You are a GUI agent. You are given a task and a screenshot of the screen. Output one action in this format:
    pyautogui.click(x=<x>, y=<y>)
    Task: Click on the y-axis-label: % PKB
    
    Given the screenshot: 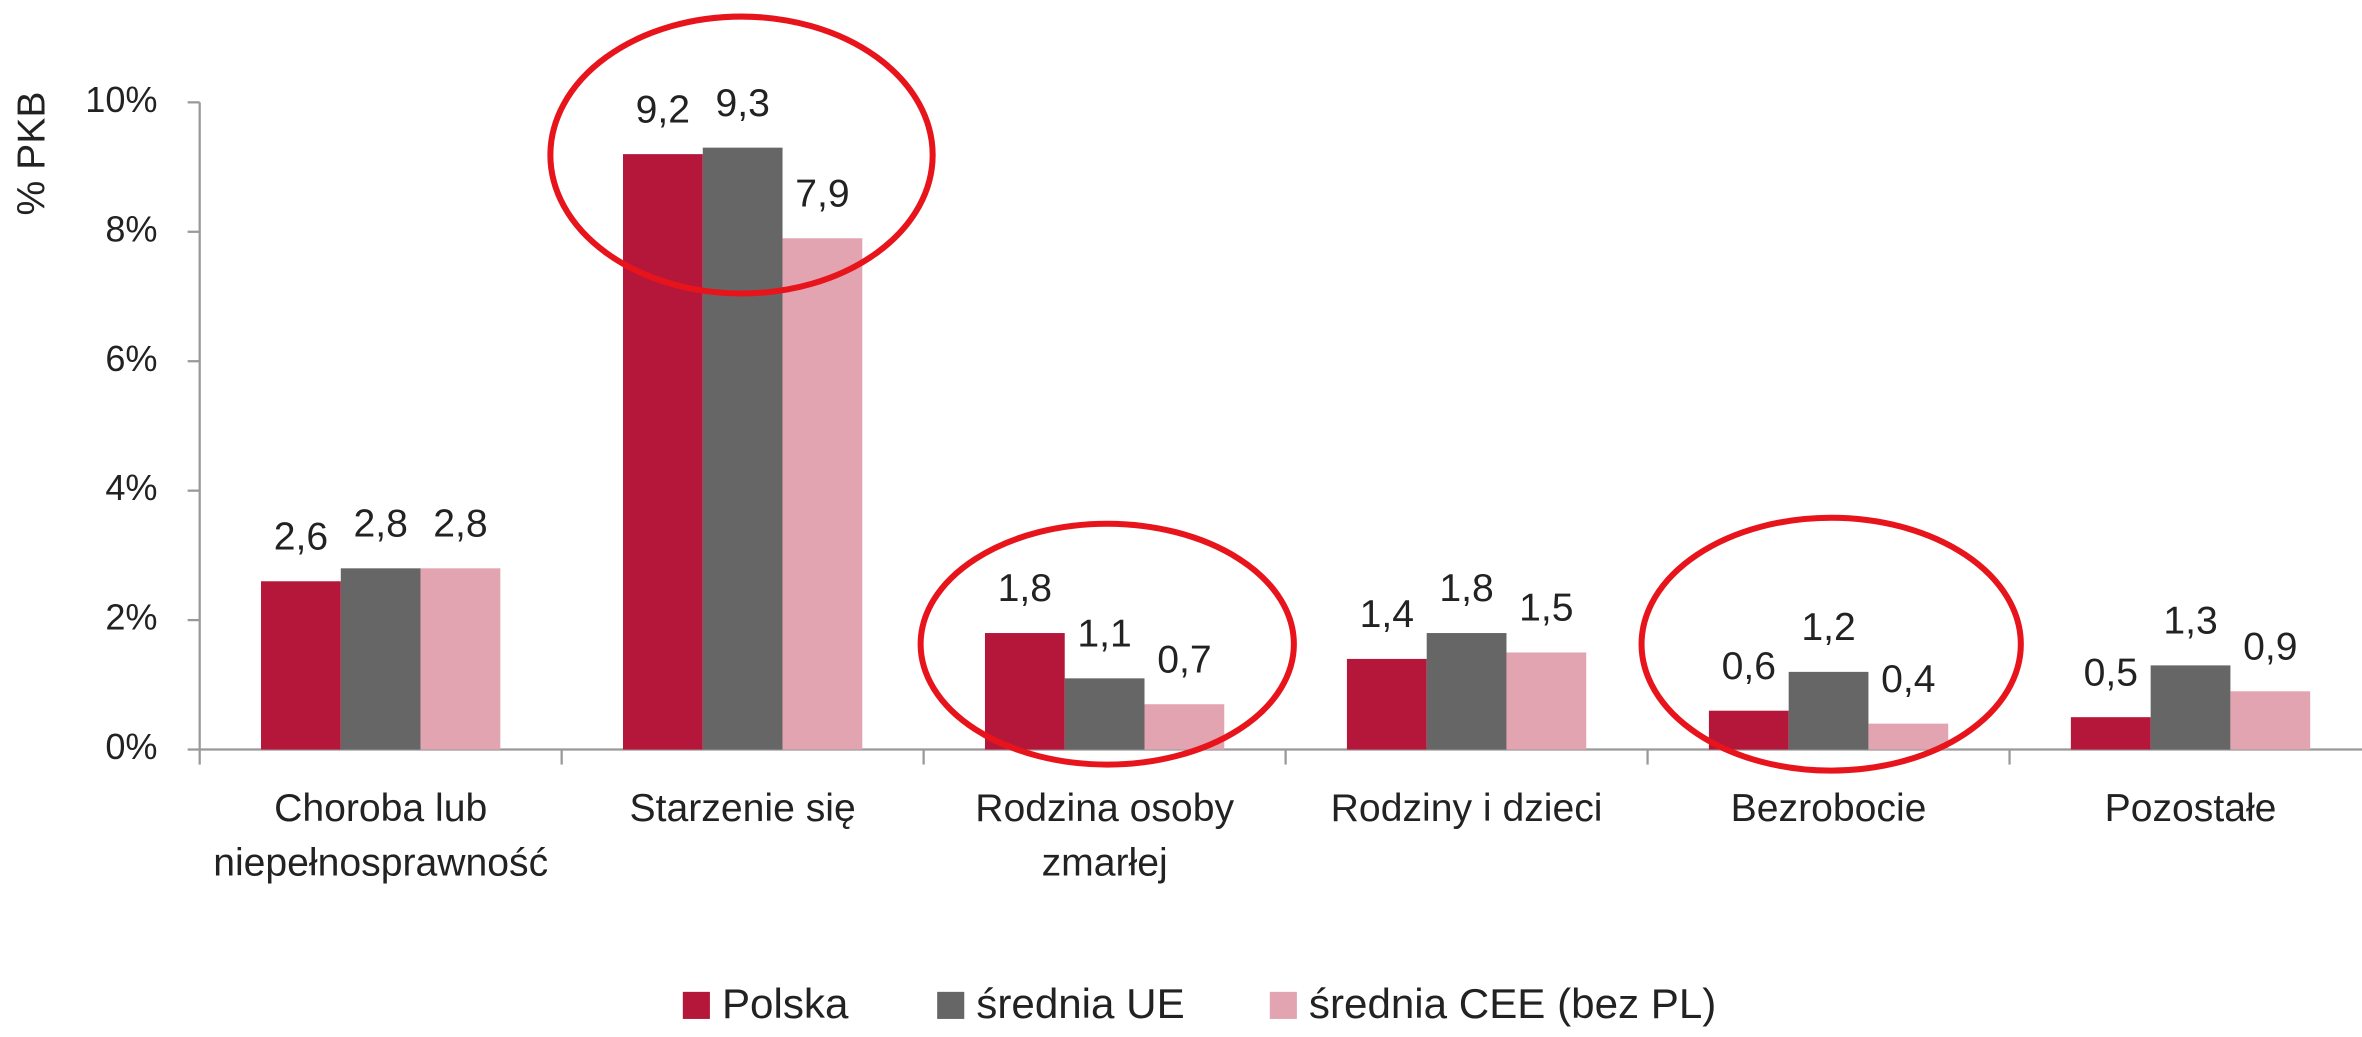 What is the action you would take?
    pyautogui.click(x=31, y=154)
    